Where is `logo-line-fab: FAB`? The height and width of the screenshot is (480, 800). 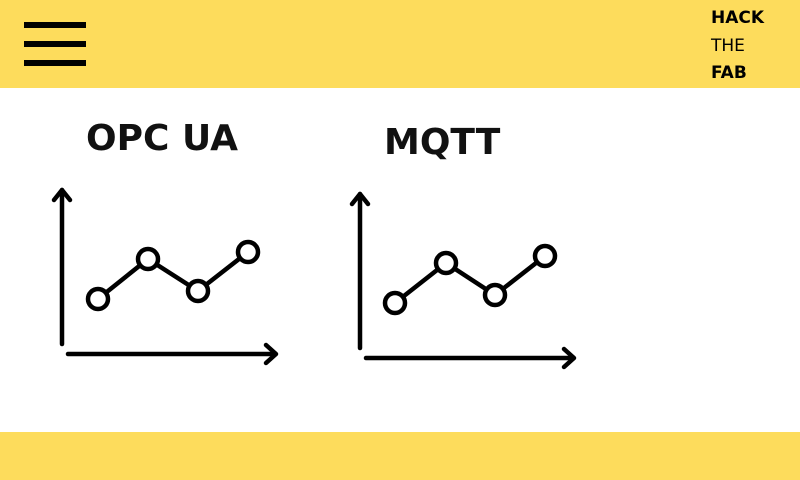 logo-line-fab: FAB is located at coordinates (729, 73).